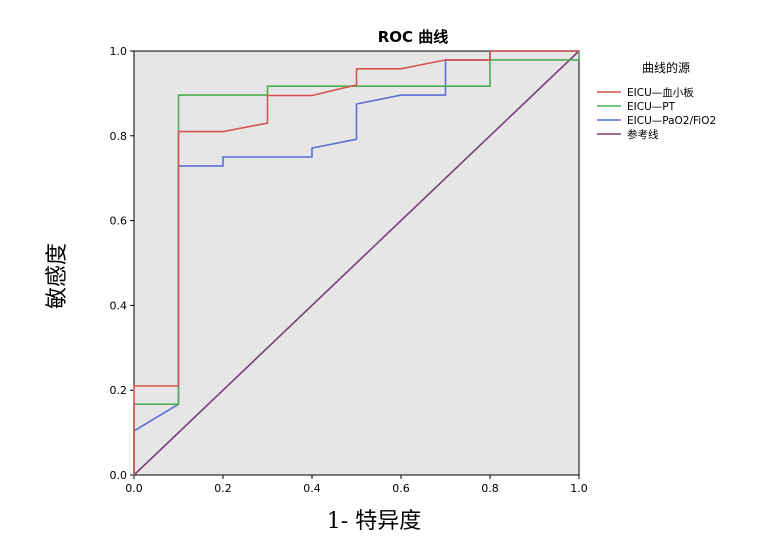 The image size is (777, 552). Describe the element at coordinates (134, 488) in the screenshot. I see `x-tick-label: 0.0` at that location.